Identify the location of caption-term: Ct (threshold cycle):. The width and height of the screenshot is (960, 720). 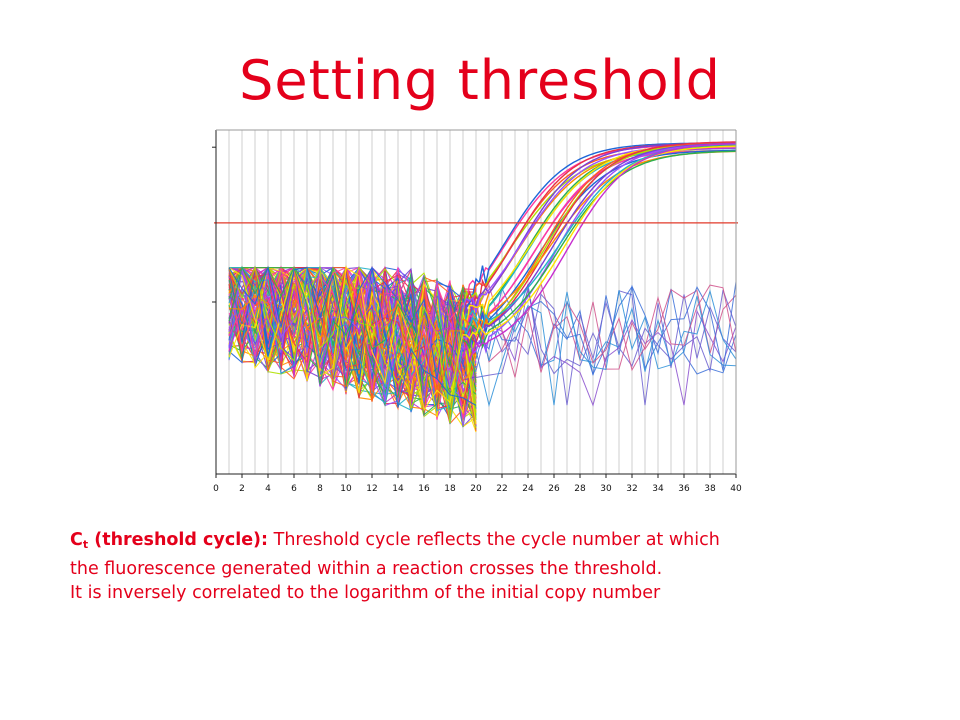
(169, 540).